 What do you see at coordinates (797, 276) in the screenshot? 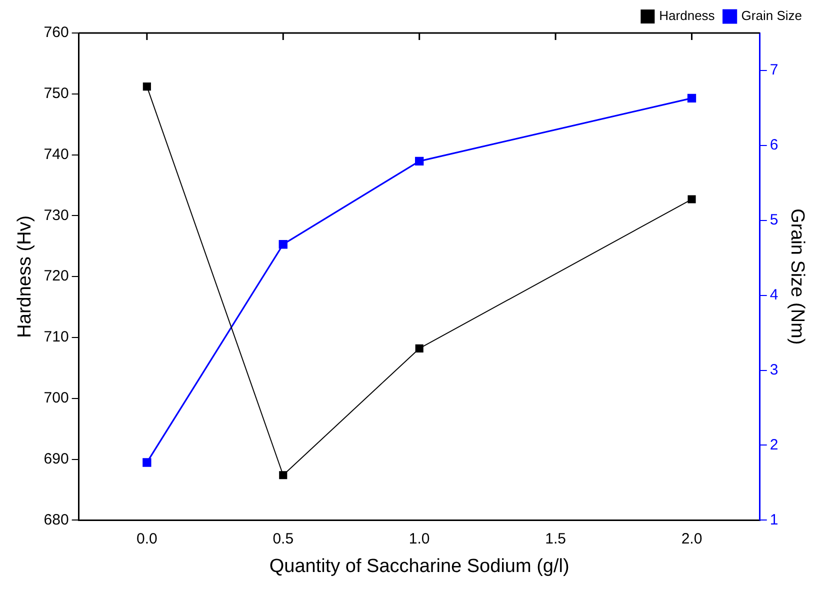
I see `y2-axis-title: Grain Size (Nm)` at bounding box center [797, 276].